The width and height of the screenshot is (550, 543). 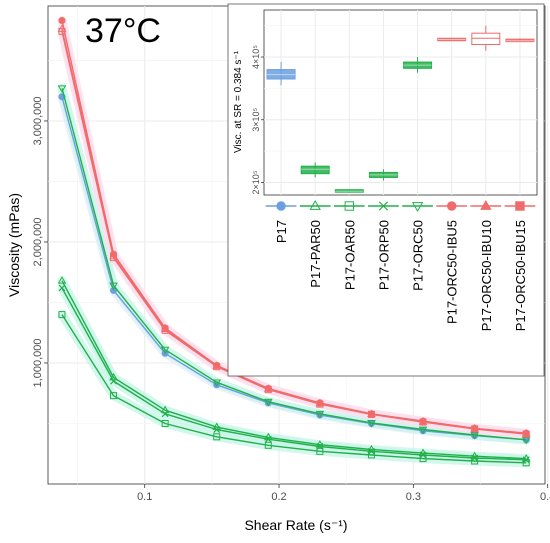 I want to click on inset-y-axis-title: Visc. at SR = 0.384 s⁻¹, so click(x=238, y=101).